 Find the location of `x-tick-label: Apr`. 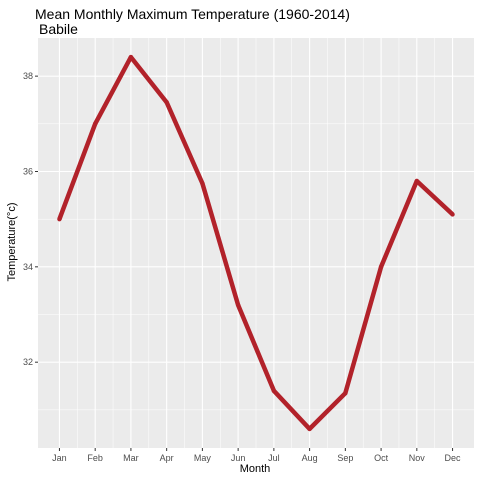

x-tick-label: Apr is located at coordinates (167, 458).